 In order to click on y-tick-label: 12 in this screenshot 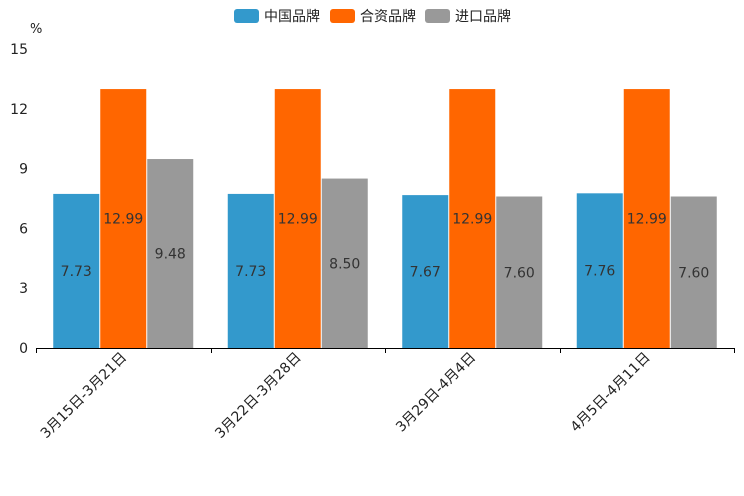, I will do `click(19, 110)`.